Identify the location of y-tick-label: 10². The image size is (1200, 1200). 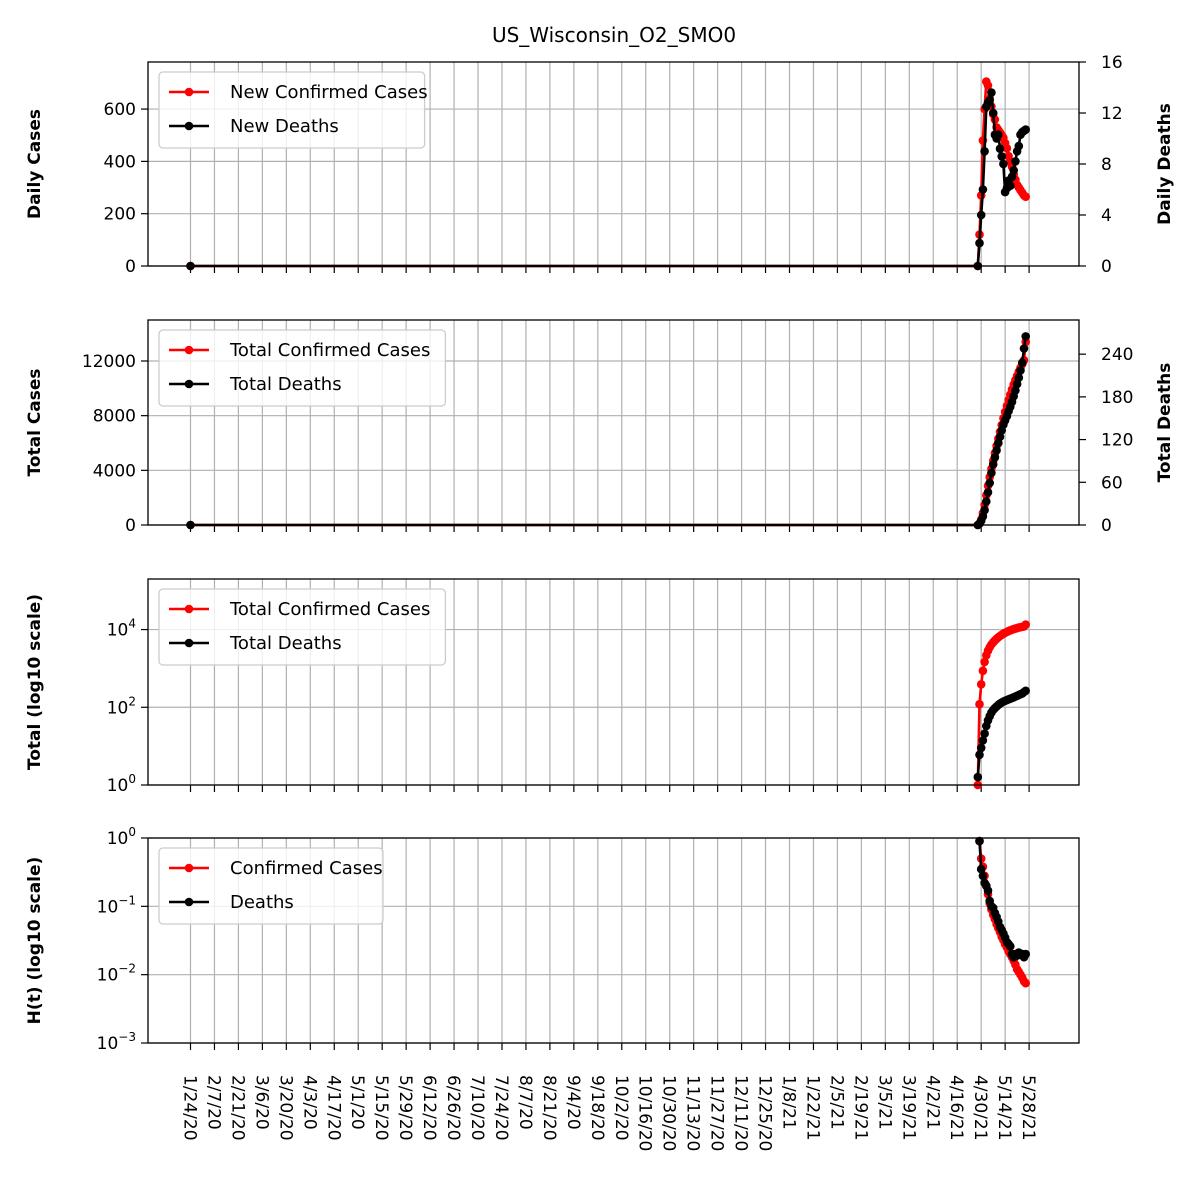
(121, 706).